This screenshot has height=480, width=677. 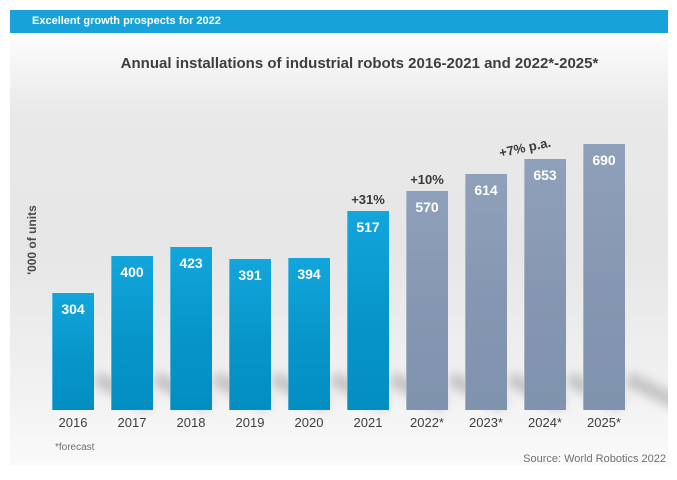 I want to click on bar-value-2022: 570, so click(x=427, y=207).